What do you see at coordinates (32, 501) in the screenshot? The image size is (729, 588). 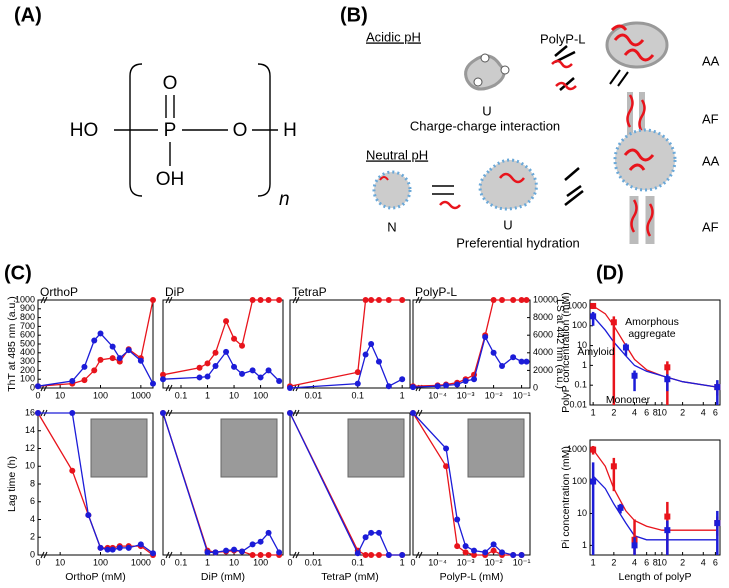 I see `y-tick-label: 6` at bounding box center [32, 501].